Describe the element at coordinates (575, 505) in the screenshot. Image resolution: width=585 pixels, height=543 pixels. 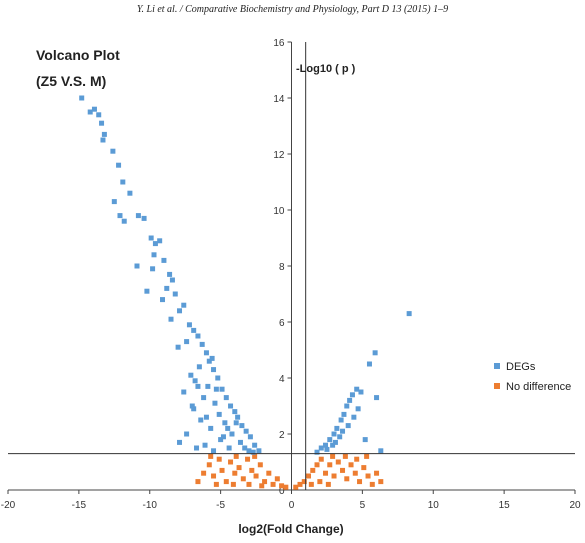
I see `x-tick-label: 20` at that location.